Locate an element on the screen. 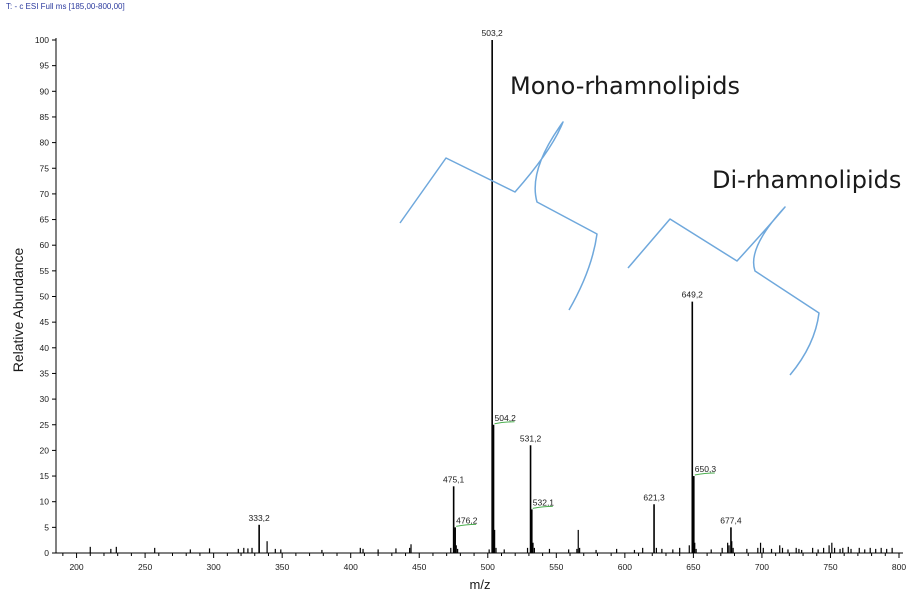 Image resolution: width=914 pixels, height=592 pixels. x-axis: 200 250 300 350 400 450 500 550 600 650 700 750 800 is located at coordinates (481, 562).